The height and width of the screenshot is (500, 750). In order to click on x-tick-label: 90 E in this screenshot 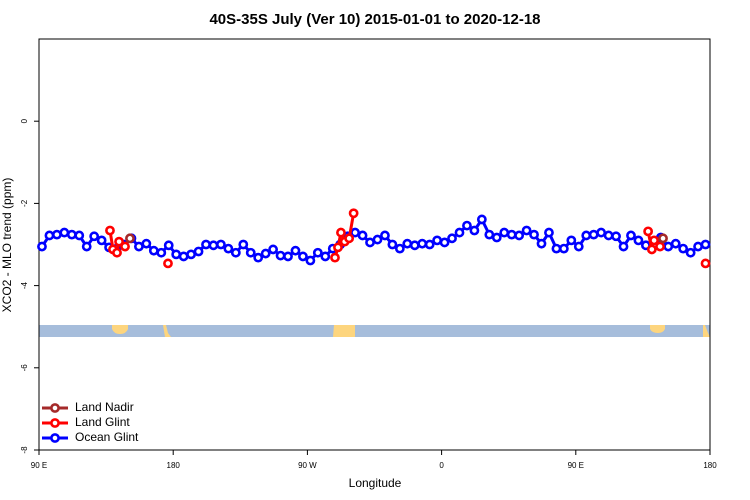, I will do `click(576, 465)`.